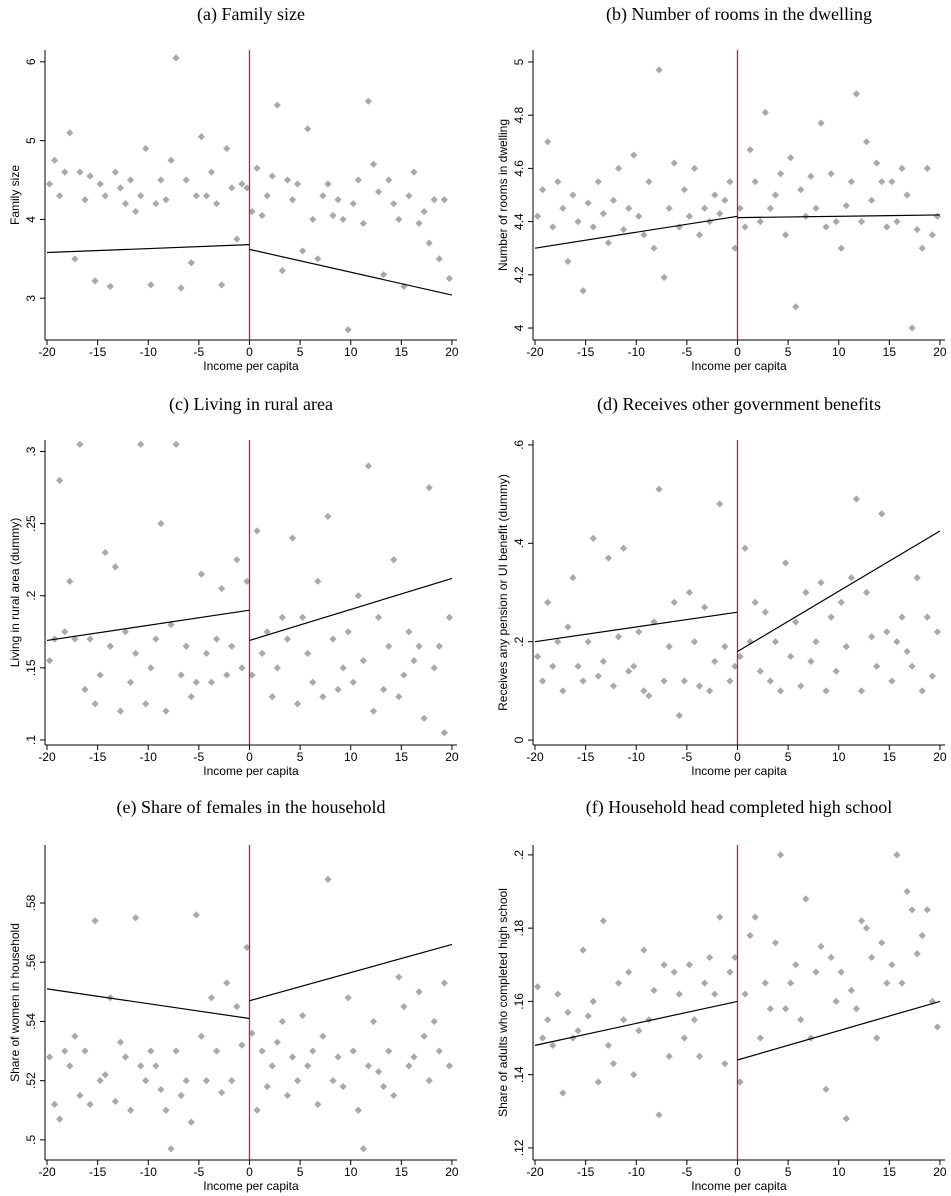 The height and width of the screenshot is (1196, 951). What do you see at coordinates (452, 757) in the screenshot?
I see `x-tick-label: 20` at bounding box center [452, 757].